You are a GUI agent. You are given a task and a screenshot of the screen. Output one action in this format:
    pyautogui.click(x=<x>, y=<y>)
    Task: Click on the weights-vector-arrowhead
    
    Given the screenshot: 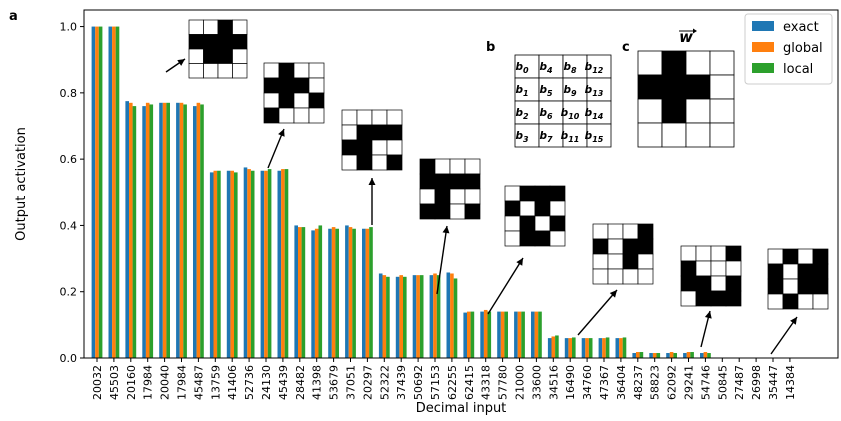 What is the action you would take?
    pyautogui.click(x=695, y=31)
    